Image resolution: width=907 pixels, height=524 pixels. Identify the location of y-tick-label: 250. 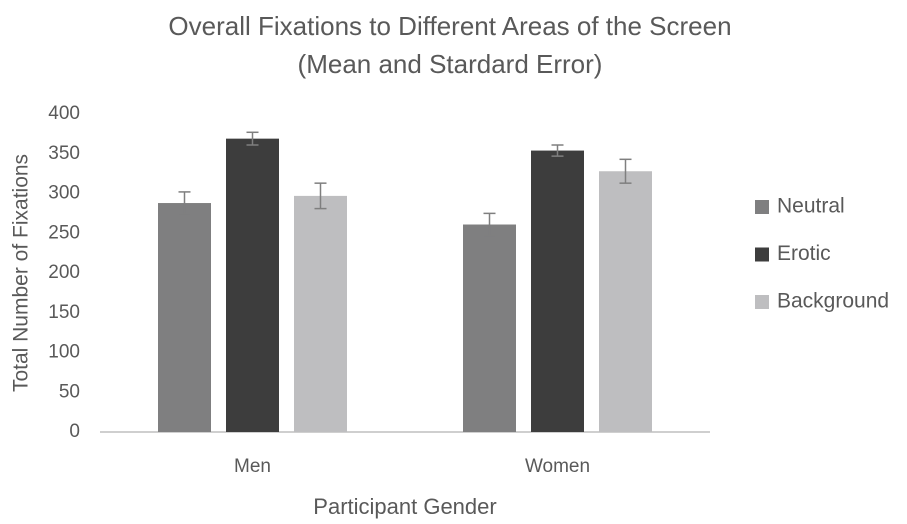
(64, 232).